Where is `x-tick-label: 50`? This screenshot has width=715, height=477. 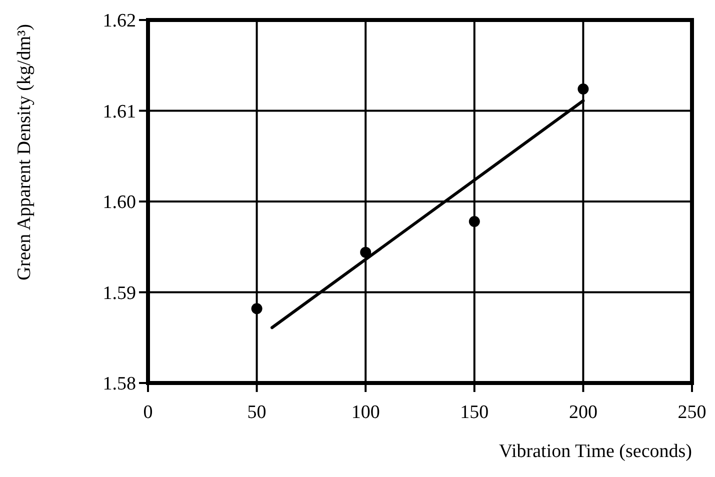 x-tick-label: 50 is located at coordinates (256, 412).